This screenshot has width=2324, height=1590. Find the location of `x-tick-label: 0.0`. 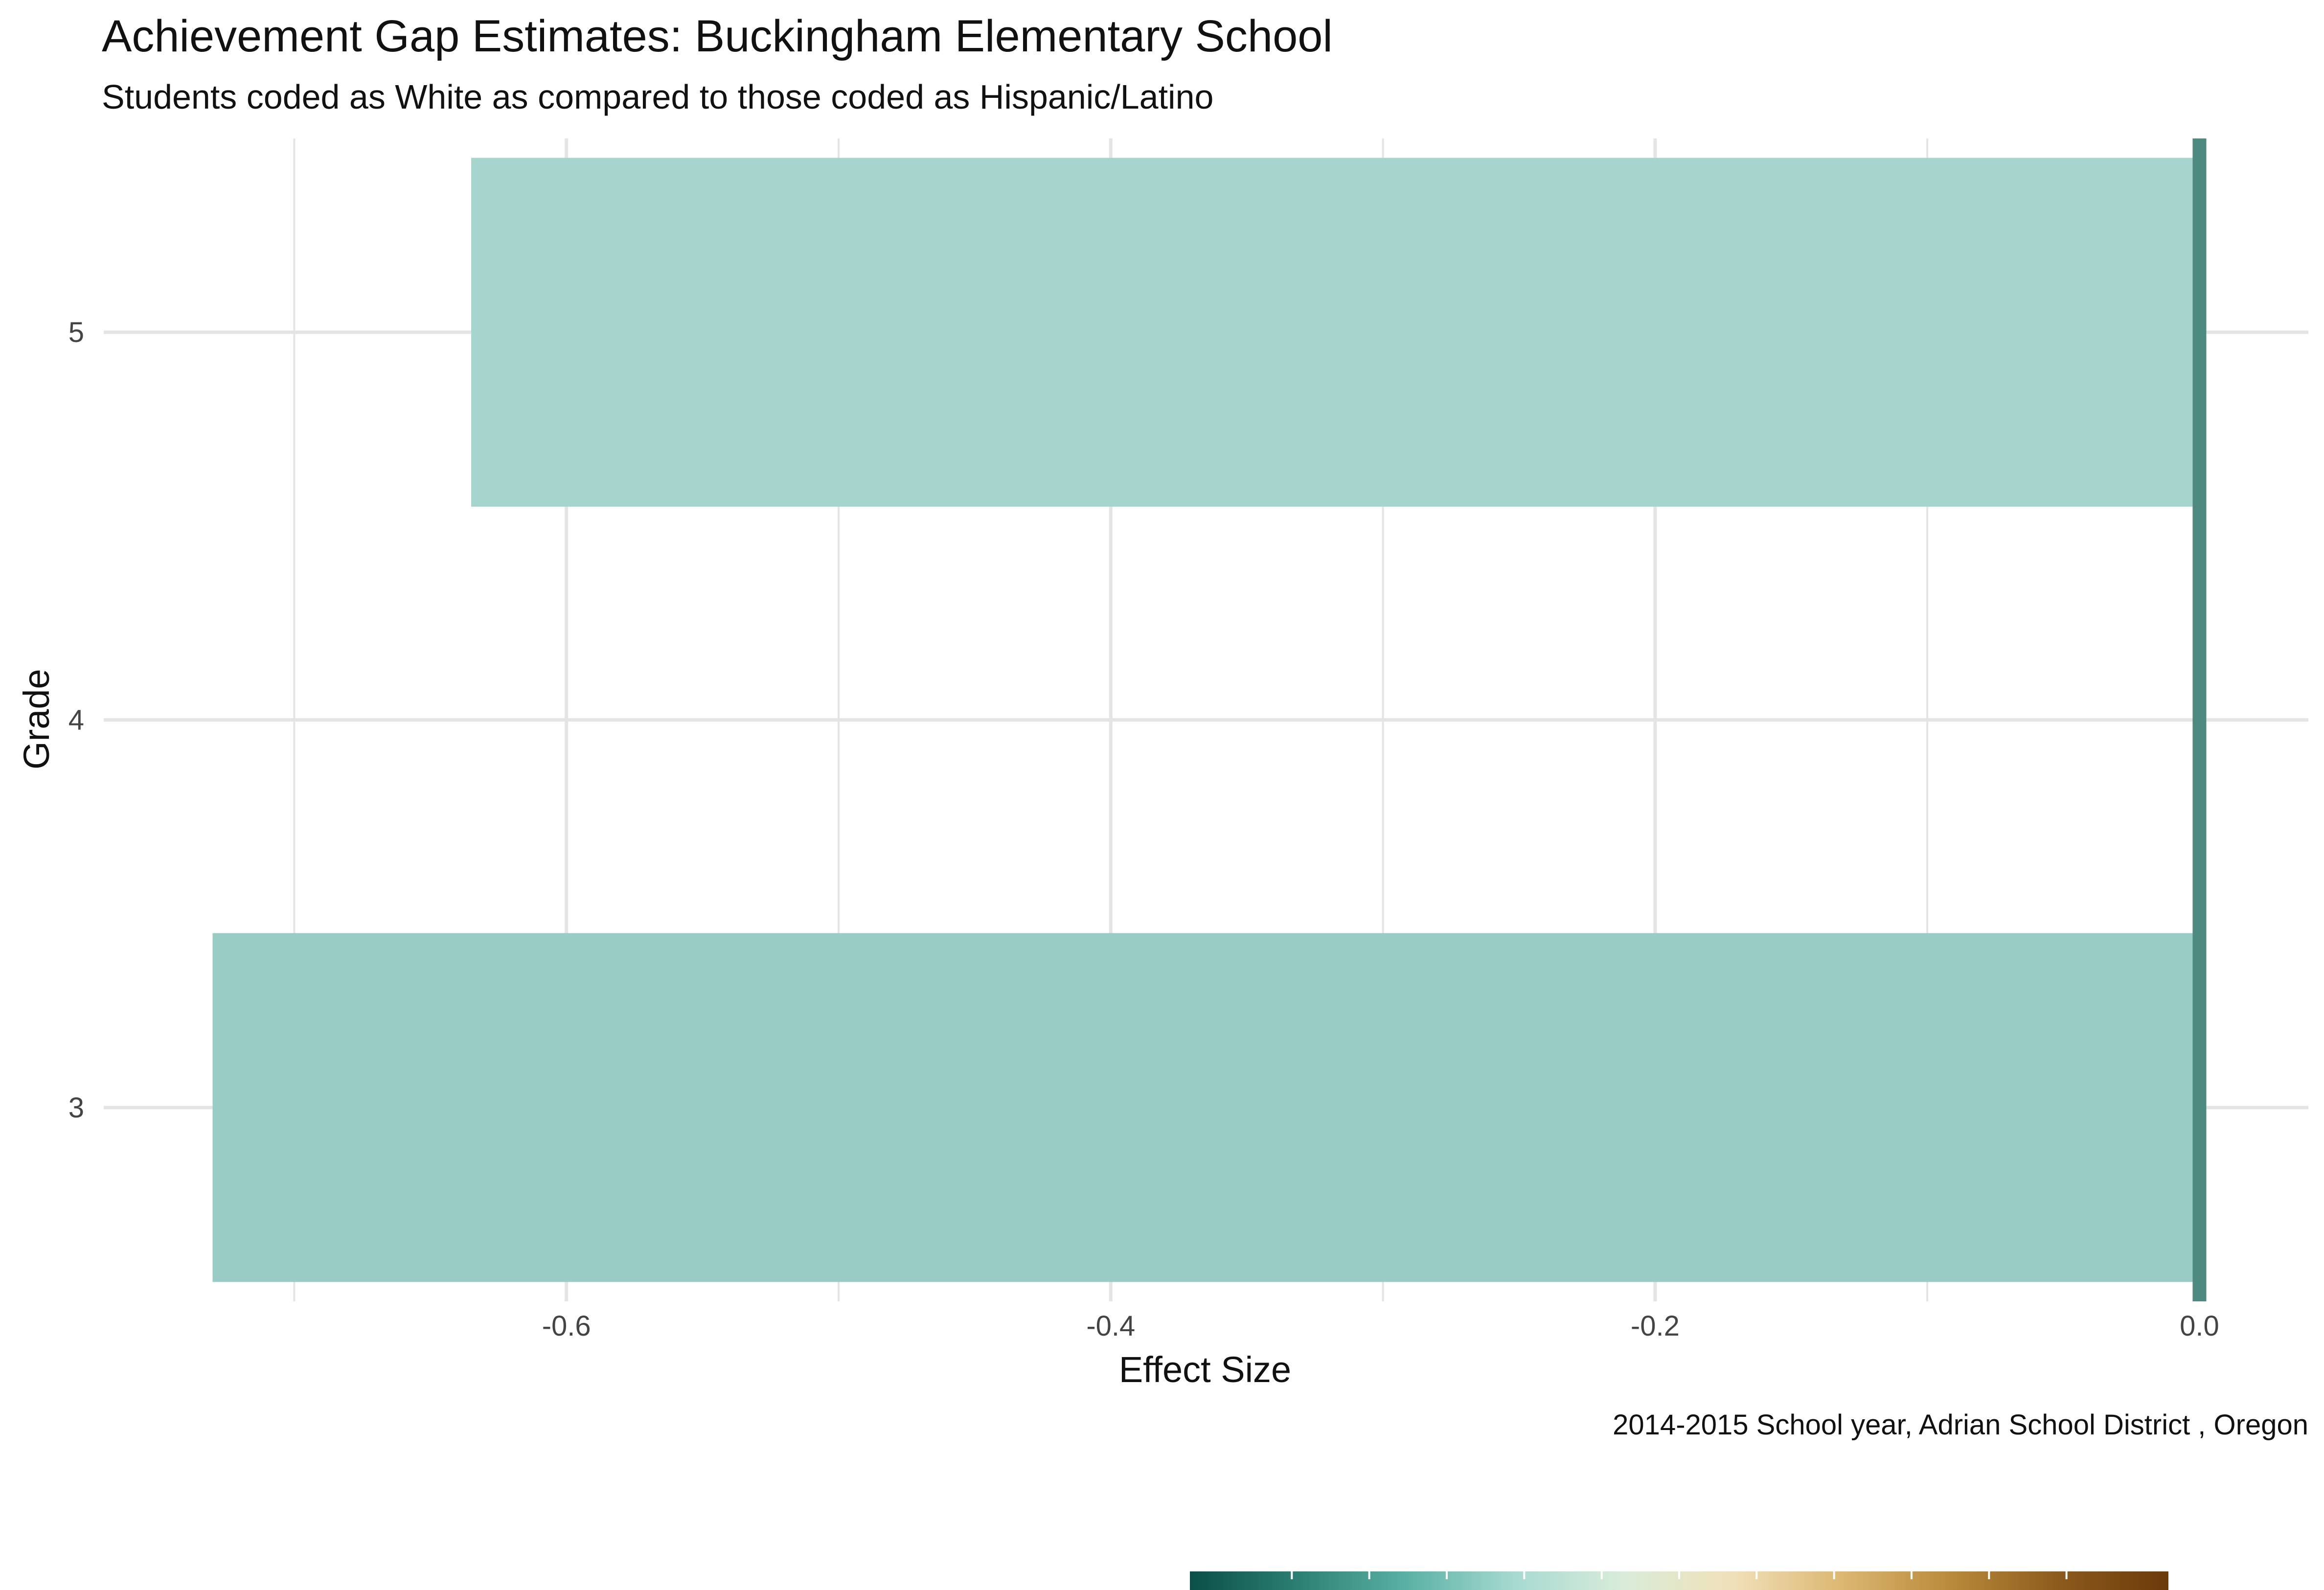

x-tick-label: 0.0 is located at coordinates (2199, 1326).